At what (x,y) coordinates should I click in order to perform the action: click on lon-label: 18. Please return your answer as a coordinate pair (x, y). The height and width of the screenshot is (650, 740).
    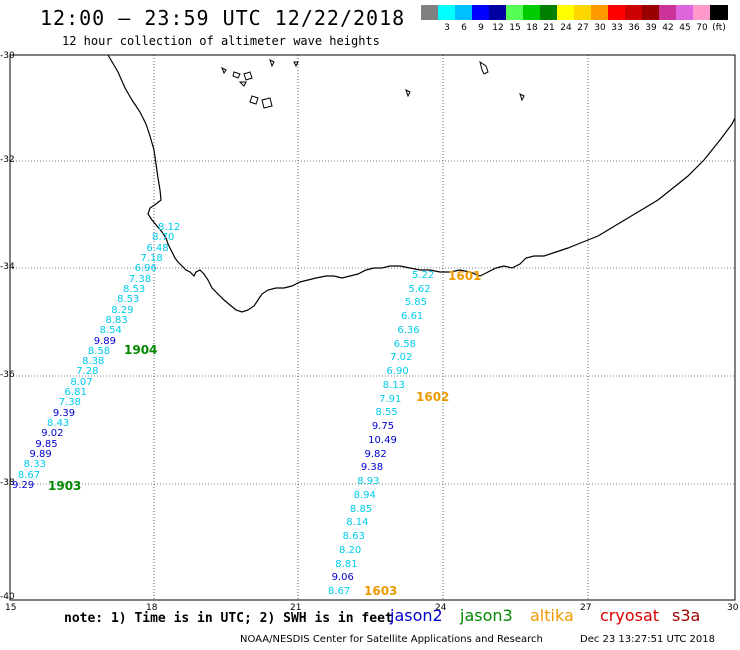
    Looking at the image, I should click on (152, 608).